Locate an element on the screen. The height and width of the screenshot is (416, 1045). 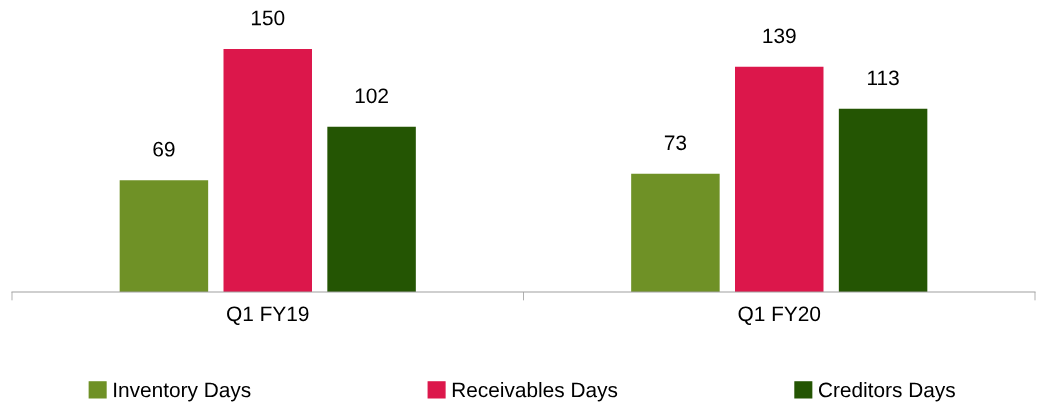
data-label: 73 is located at coordinates (675, 143).